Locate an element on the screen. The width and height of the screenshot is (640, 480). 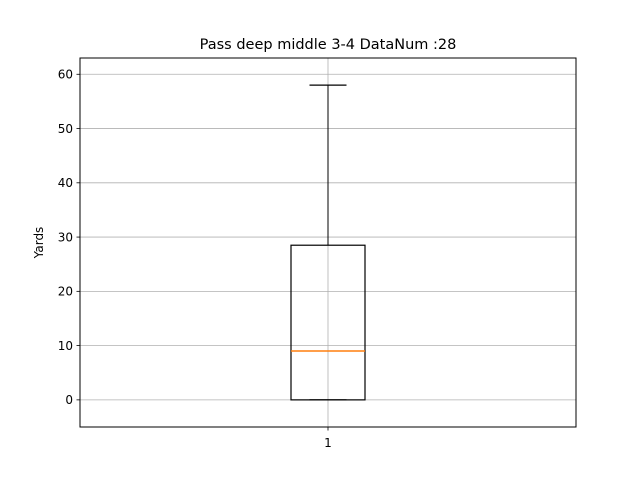
chart-title: Pass deep middle 3-4 DataNum :28 is located at coordinates (328, 45).